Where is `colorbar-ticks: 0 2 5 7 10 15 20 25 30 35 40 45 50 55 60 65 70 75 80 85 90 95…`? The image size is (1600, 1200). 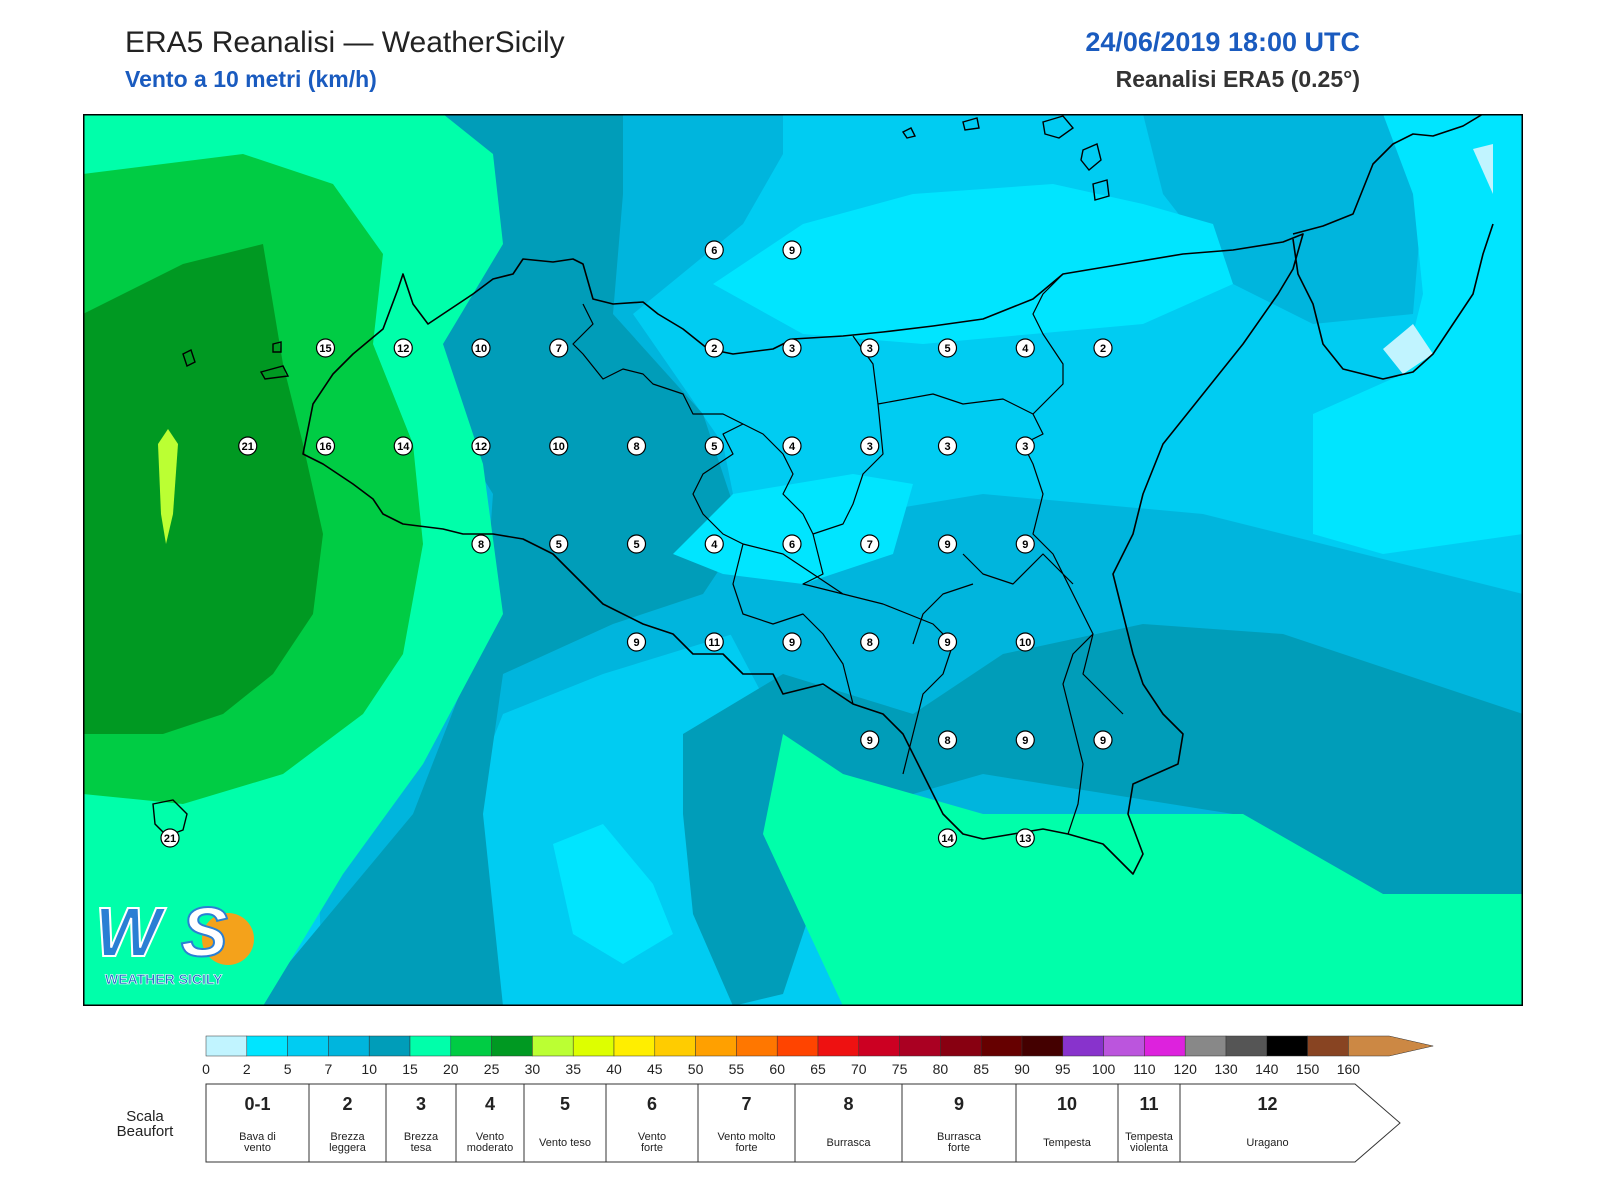
colorbar-ticks: 0 2 5 7 10 15 20 25 30 35 40 45 50 55 60 65 70 75 80 85 90 95… is located at coordinates (781, 1069).